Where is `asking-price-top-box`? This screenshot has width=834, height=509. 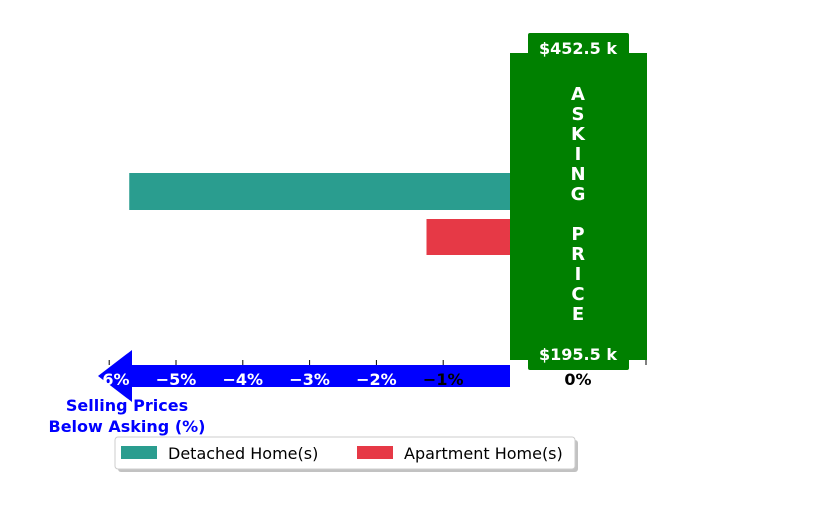
asking-price-top-box is located at coordinates (578, 46).